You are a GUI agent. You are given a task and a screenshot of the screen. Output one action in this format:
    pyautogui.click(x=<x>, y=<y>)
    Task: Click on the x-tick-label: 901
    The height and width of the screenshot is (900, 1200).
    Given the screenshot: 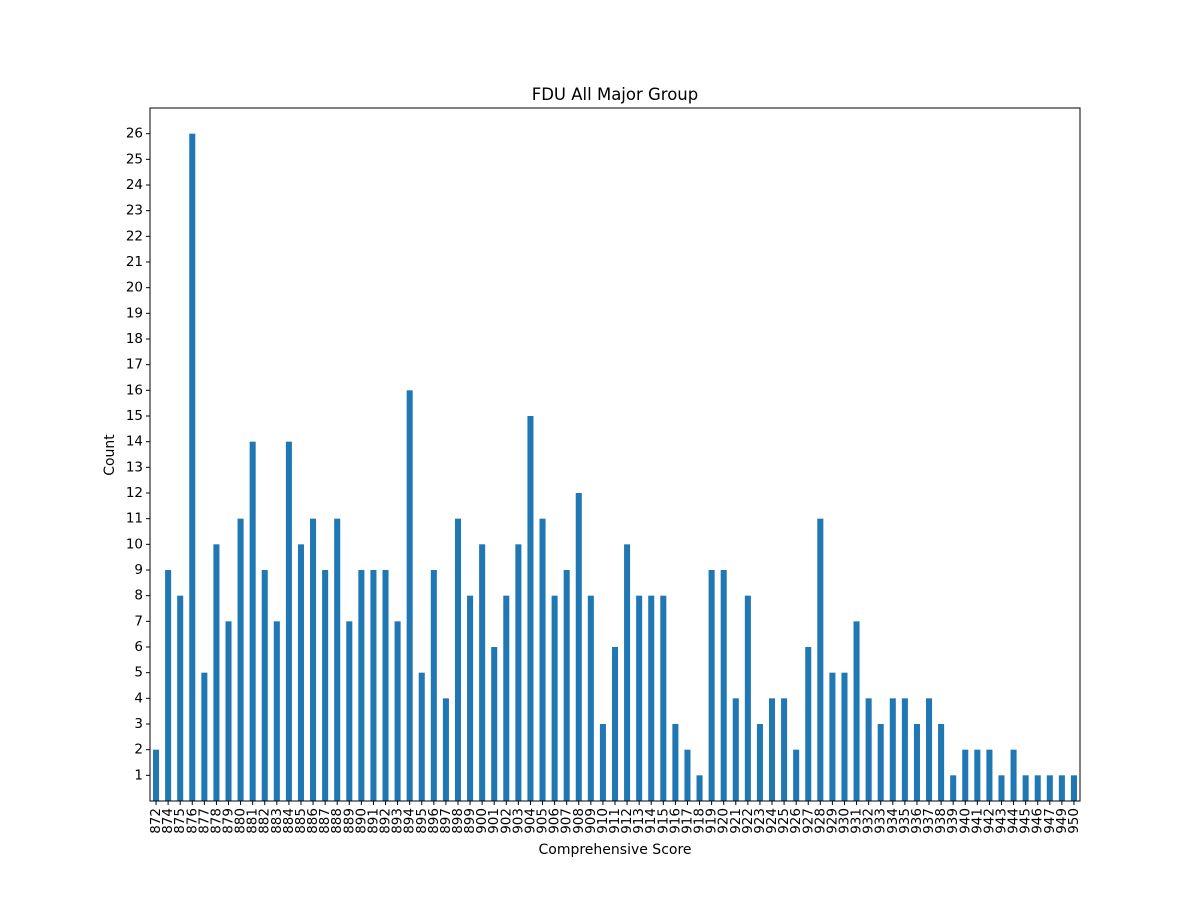 What is the action you would take?
    pyautogui.click(x=494, y=821)
    